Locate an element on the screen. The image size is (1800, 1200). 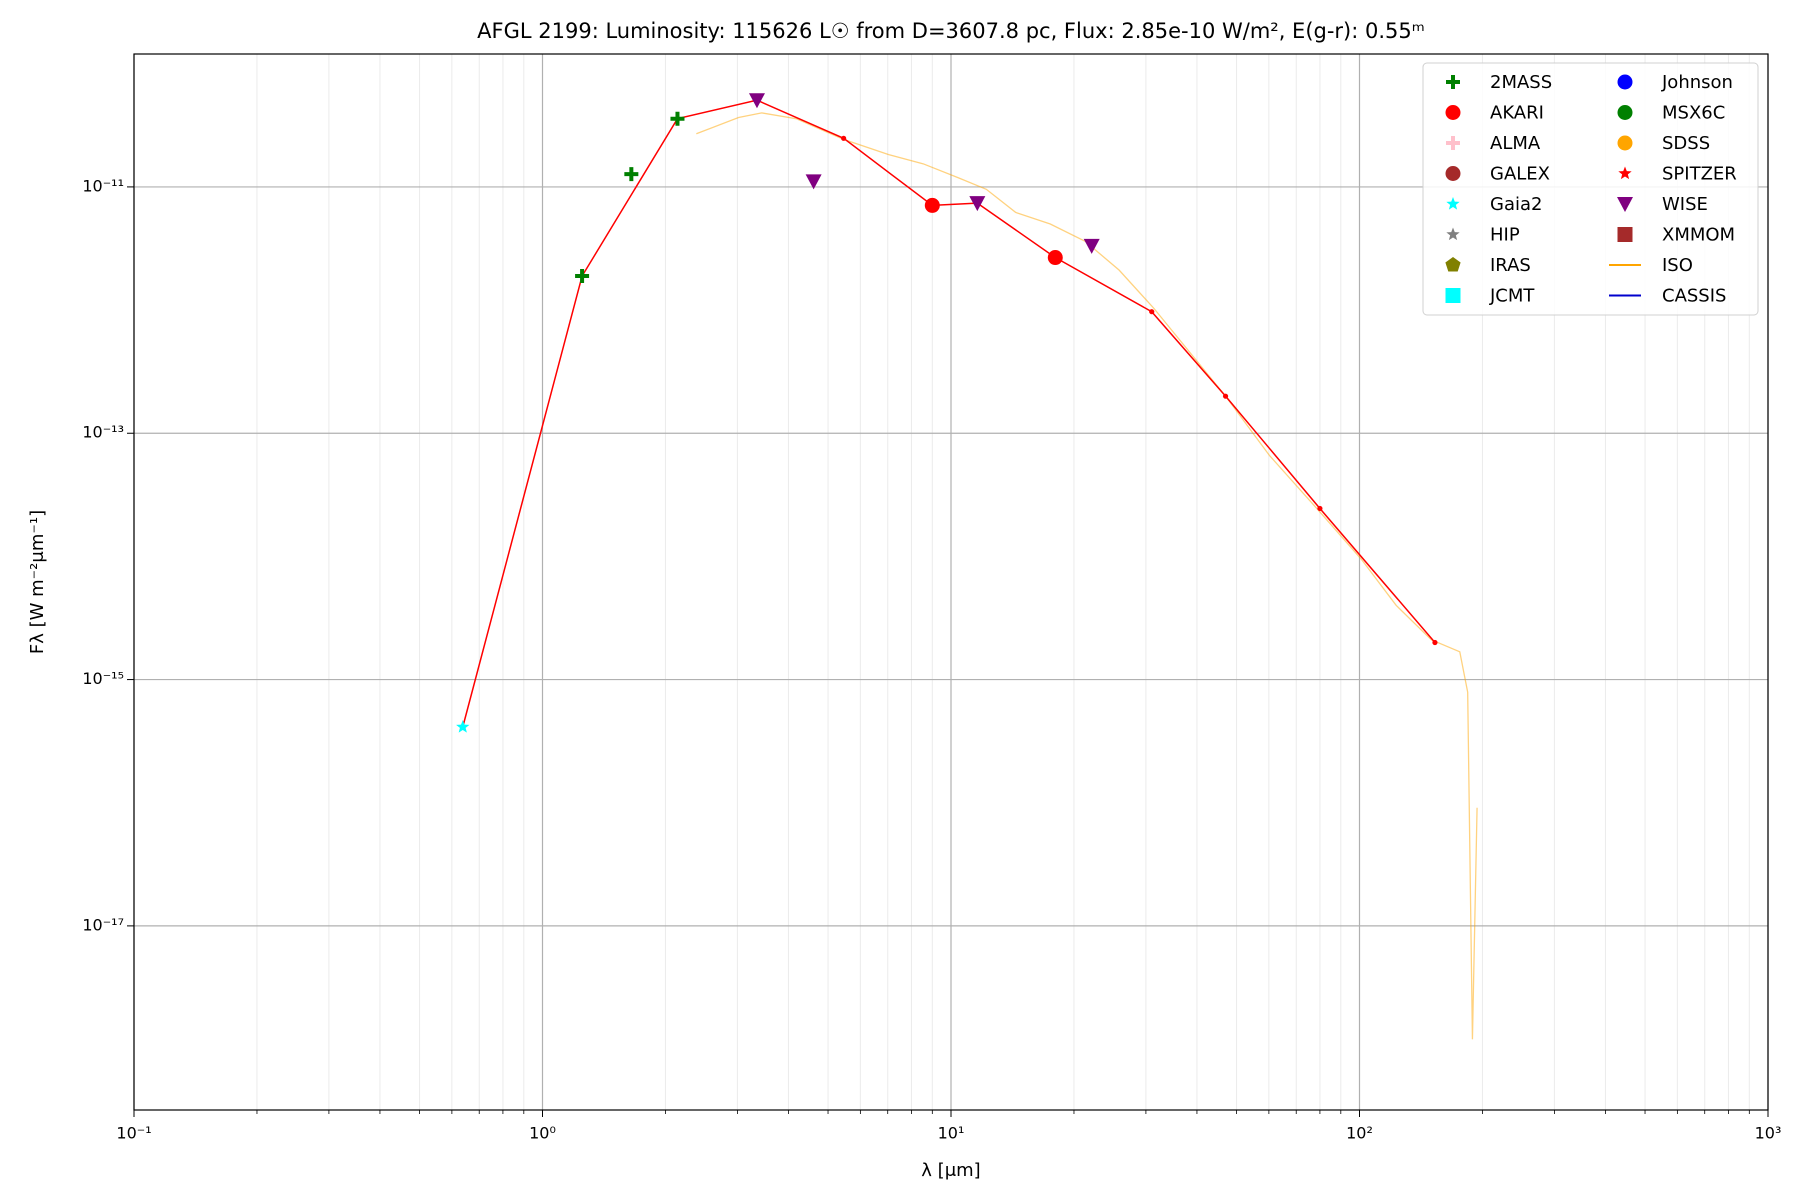
x-tick-label: 10³ is located at coordinates (1768, 1133).